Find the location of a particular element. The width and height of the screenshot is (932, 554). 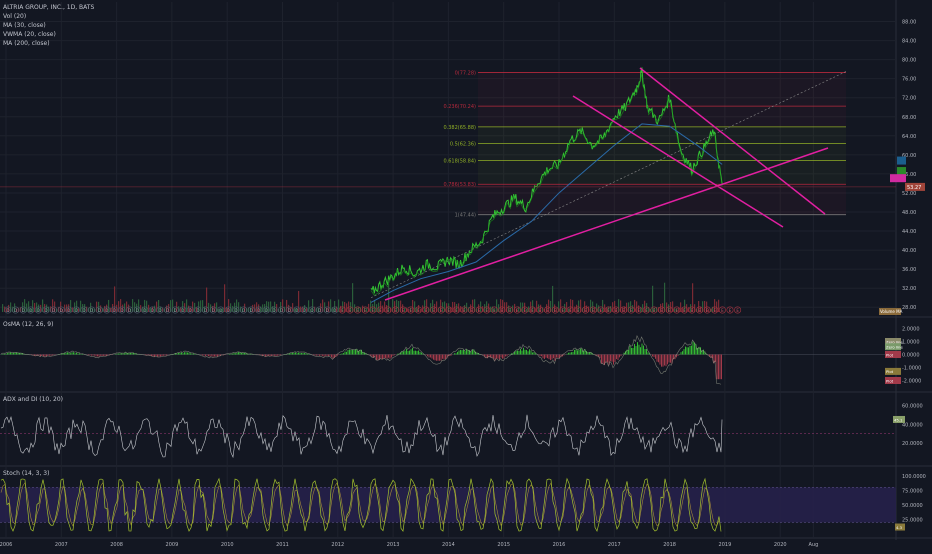

osma-tick-label: 2.0000 is located at coordinates (911, 330).